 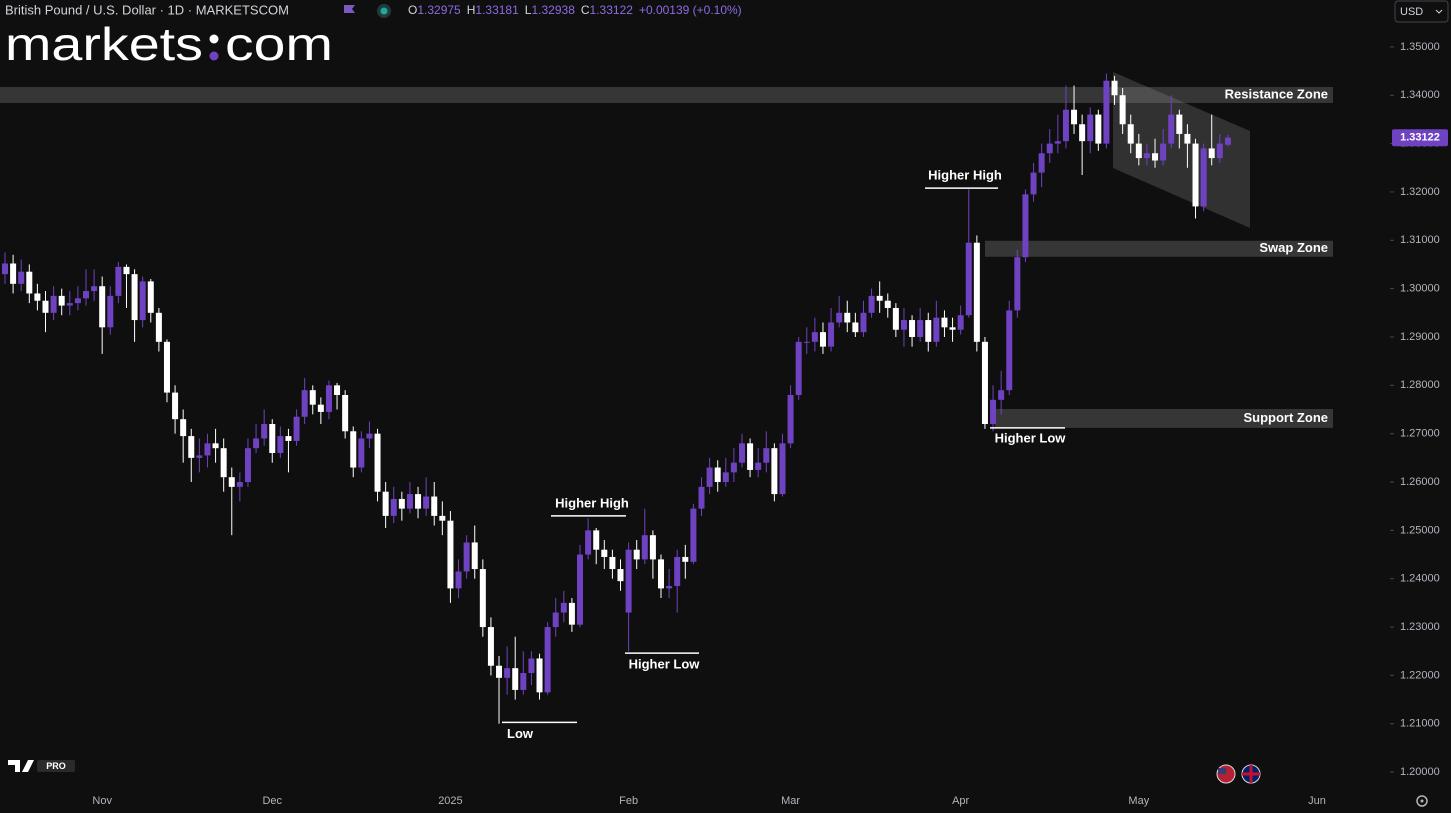 What do you see at coordinates (21, 766) in the screenshot?
I see `tv-logo` at bounding box center [21, 766].